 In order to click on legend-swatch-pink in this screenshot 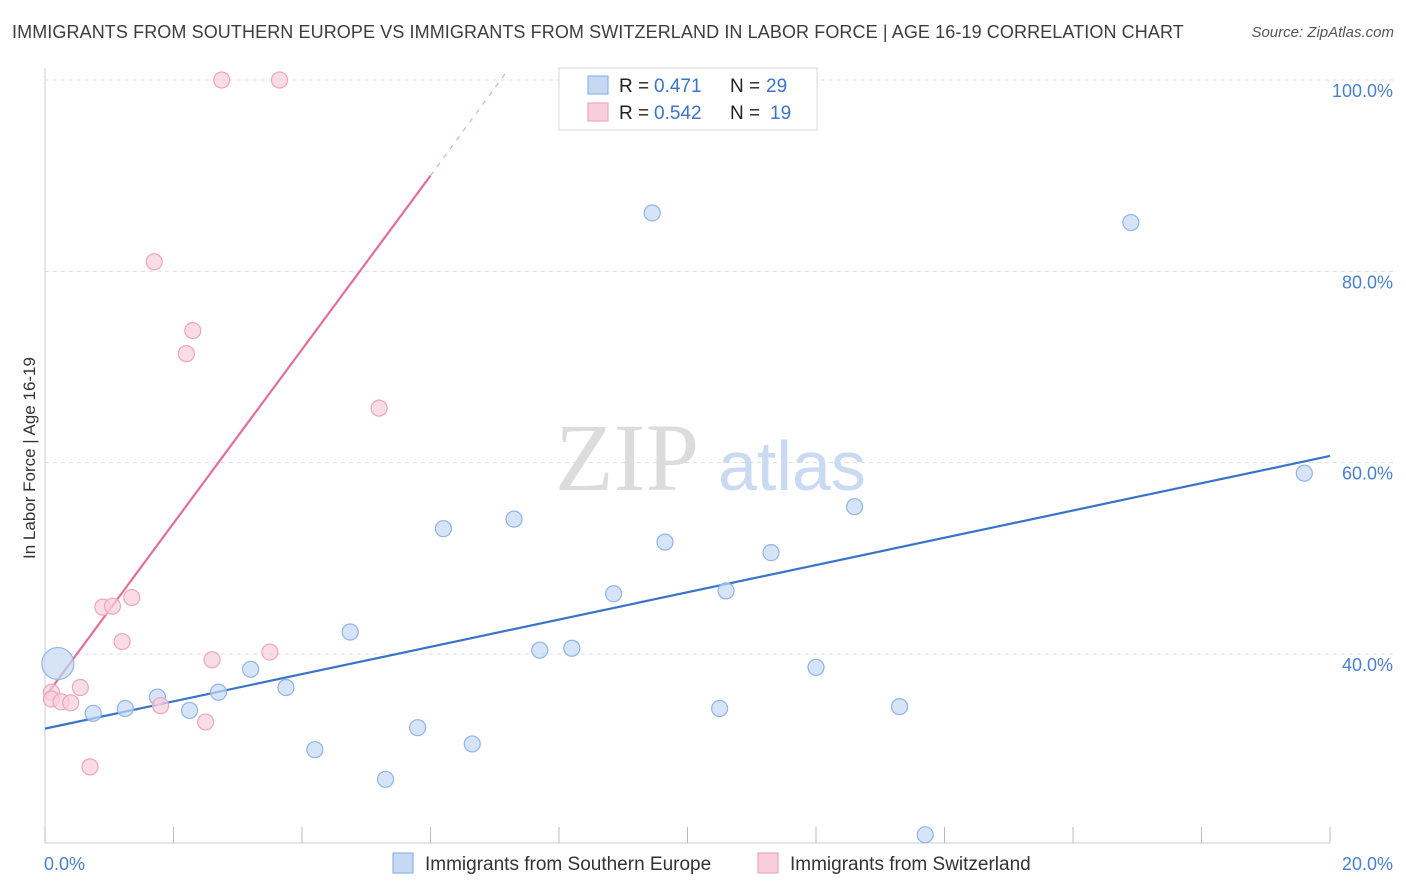, I will do `click(598, 112)`.